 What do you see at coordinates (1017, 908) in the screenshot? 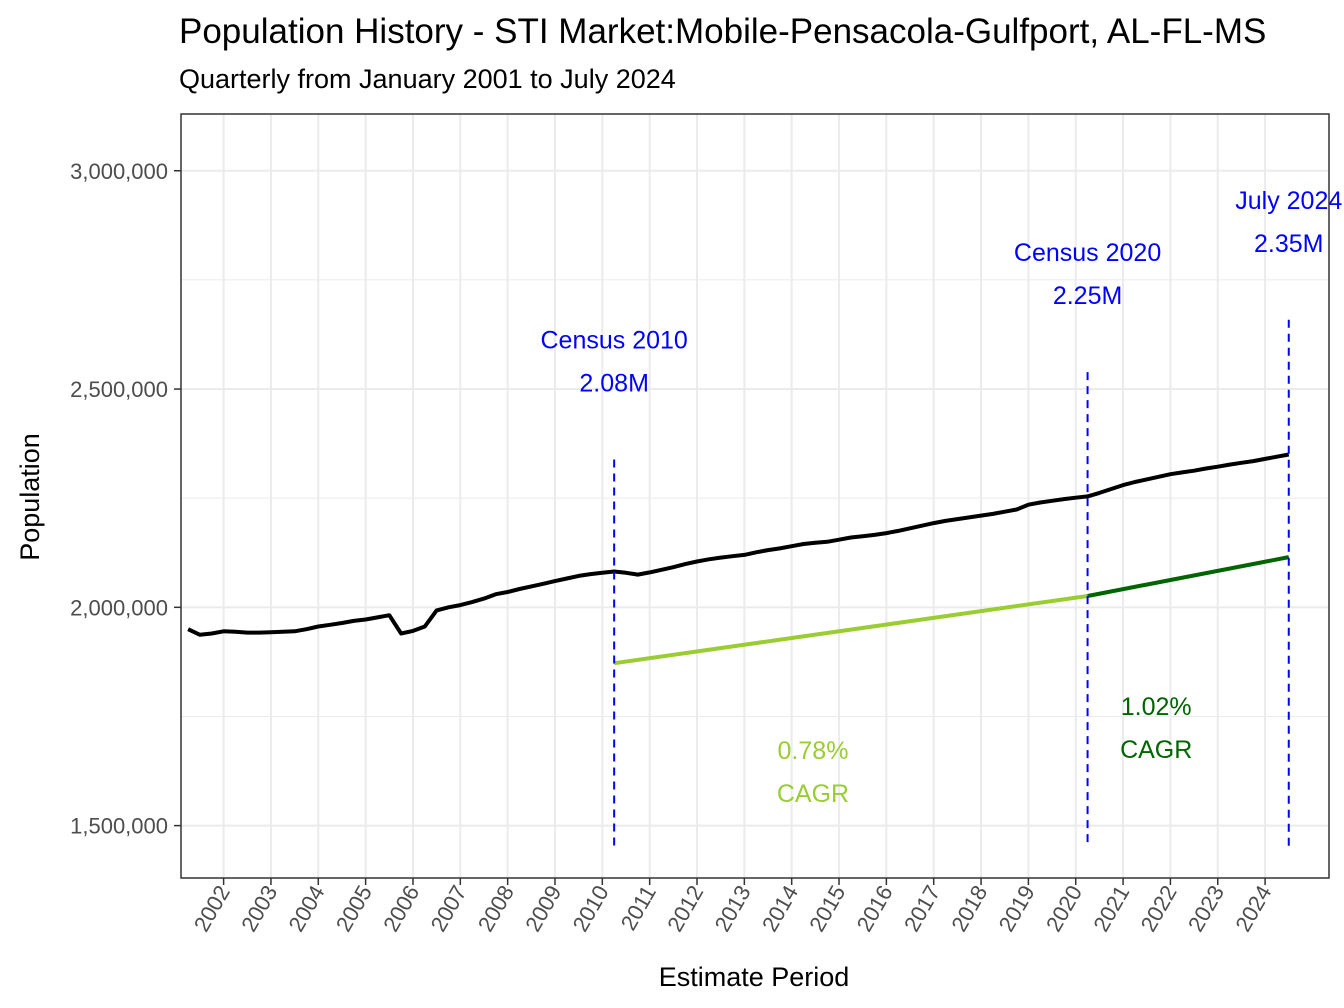
I see `x-tick-label: 2019` at bounding box center [1017, 908].